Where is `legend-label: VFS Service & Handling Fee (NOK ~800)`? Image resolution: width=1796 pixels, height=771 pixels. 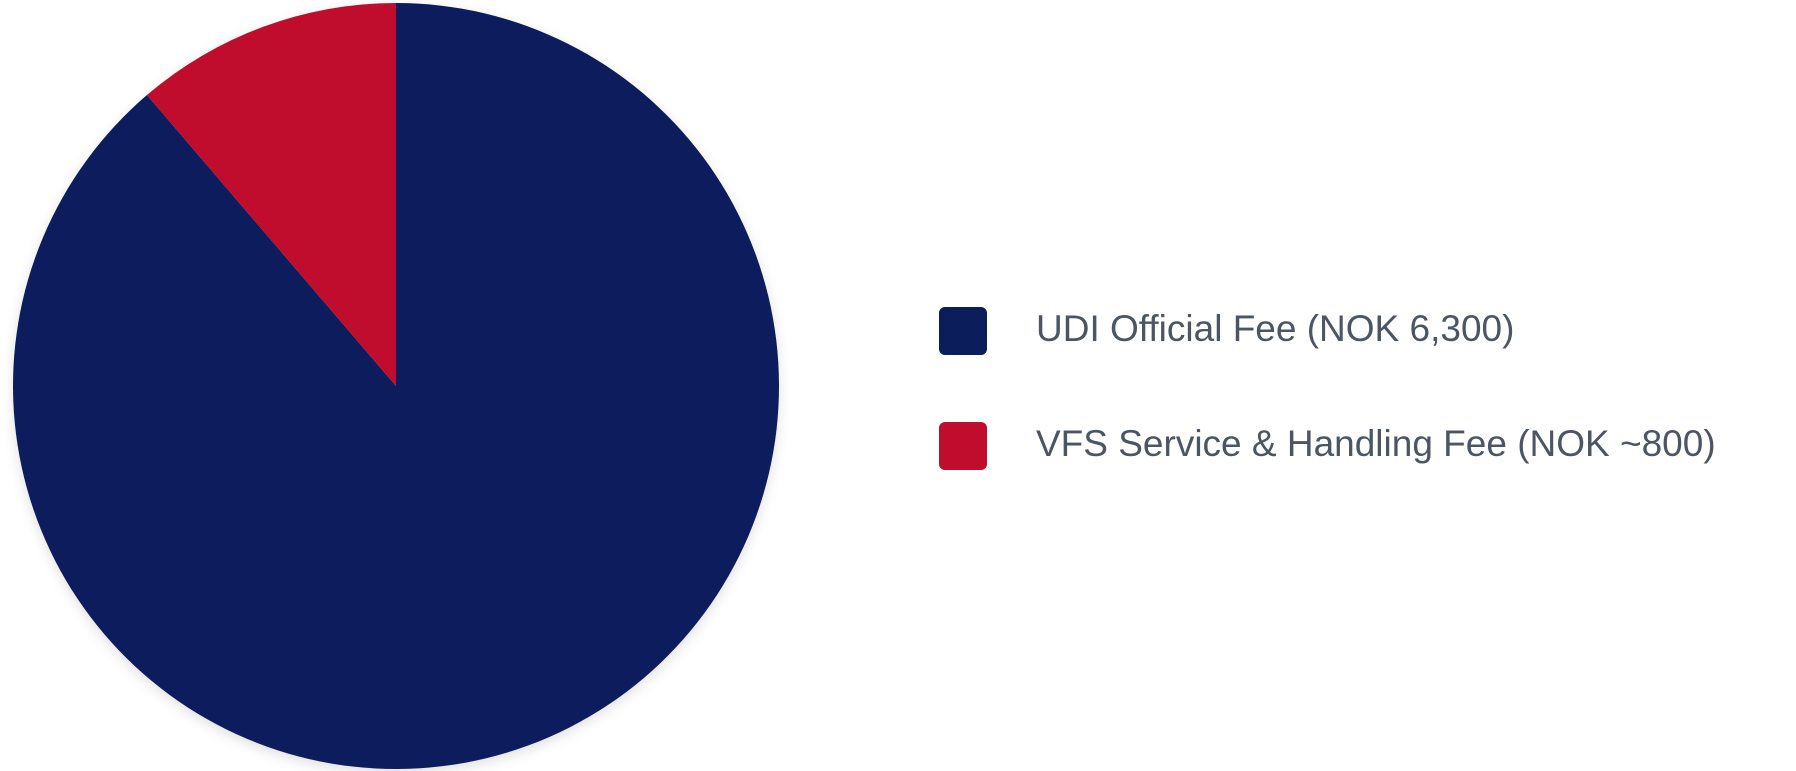 legend-label: VFS Service & Handling Fee (NOK ~800) is located at coordinates (1376, 443).